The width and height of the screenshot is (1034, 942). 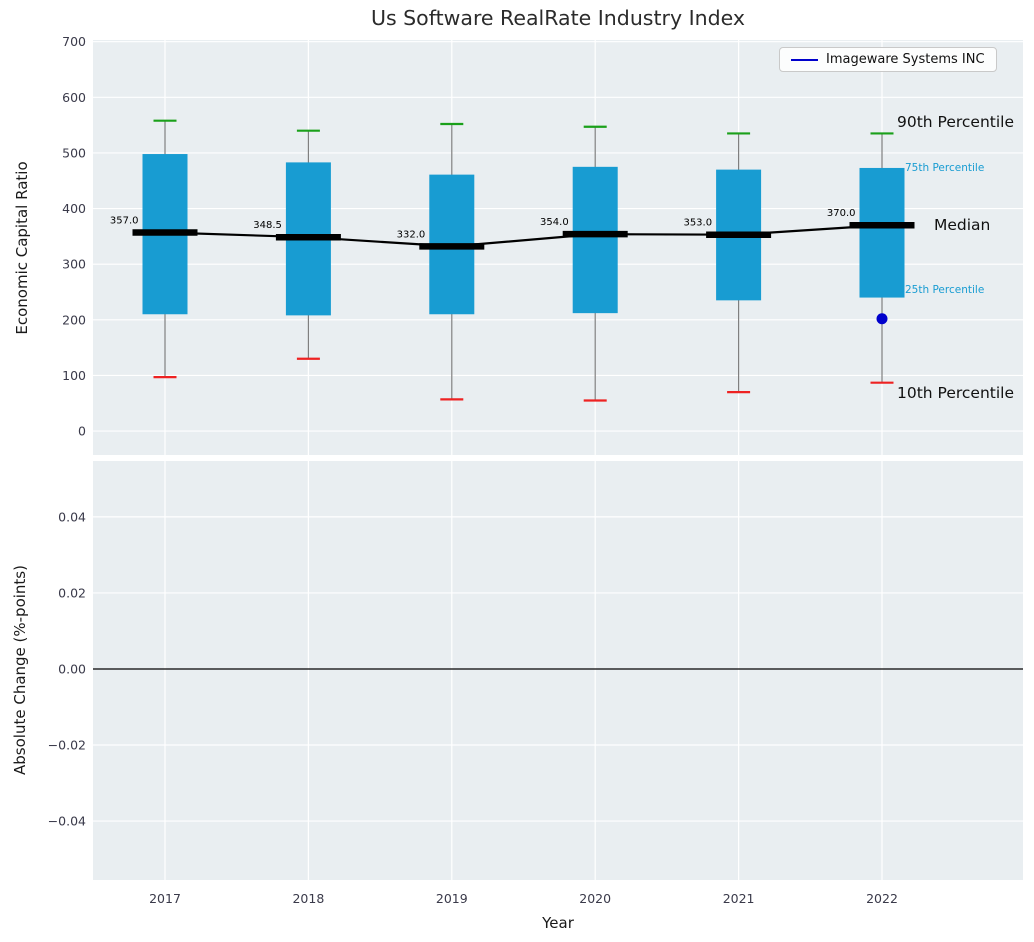 What do you see at coordinates (558, 18) in the screenshot?
I see `chart-title: Us Software RealRate Industry Index` at bounding box center [558, 18].